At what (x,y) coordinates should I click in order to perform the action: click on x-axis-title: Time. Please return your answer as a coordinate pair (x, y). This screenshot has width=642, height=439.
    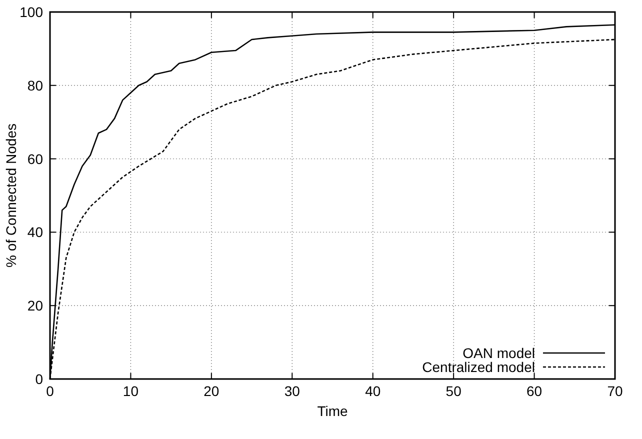
    Looking at the image, I should click on (332, 411).